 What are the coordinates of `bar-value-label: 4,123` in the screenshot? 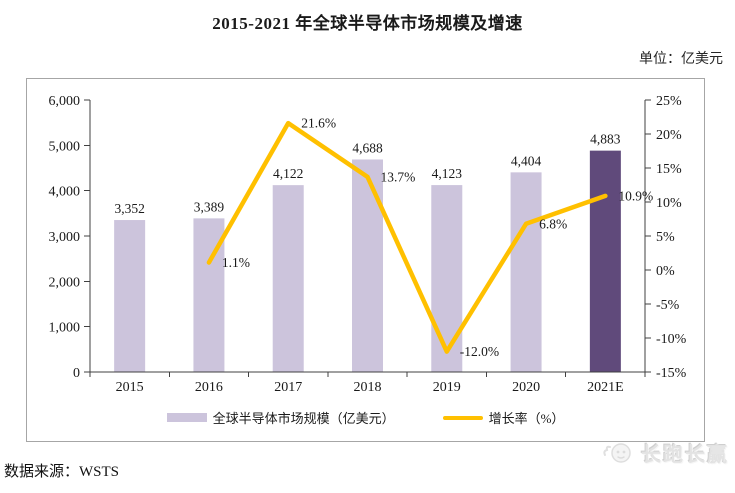 It's located at (447, 173).